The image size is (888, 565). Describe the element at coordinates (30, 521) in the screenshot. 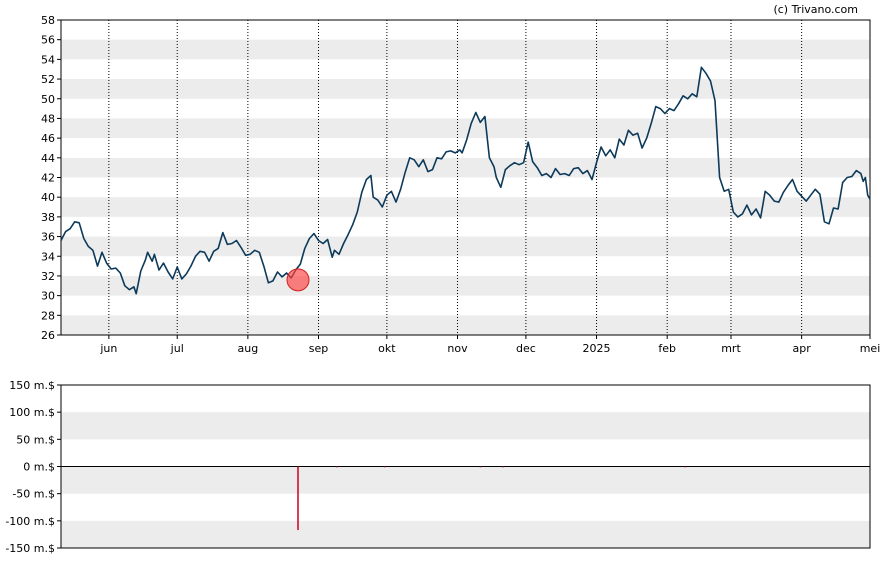

I see `y-tick-label: -100 m.$` at that location.